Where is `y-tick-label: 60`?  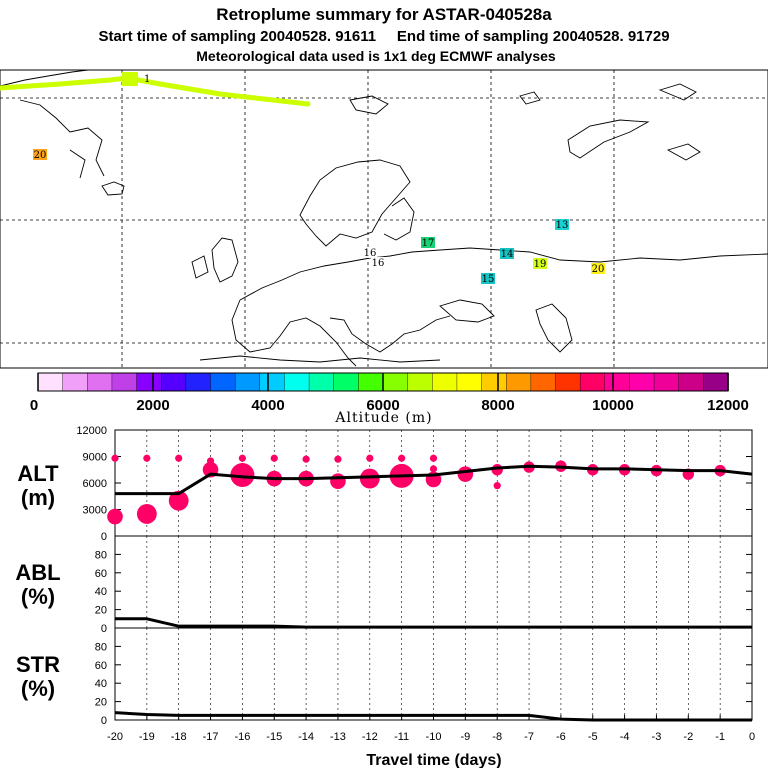
y-tick-label: 60 is located at coordinates (101, 666).